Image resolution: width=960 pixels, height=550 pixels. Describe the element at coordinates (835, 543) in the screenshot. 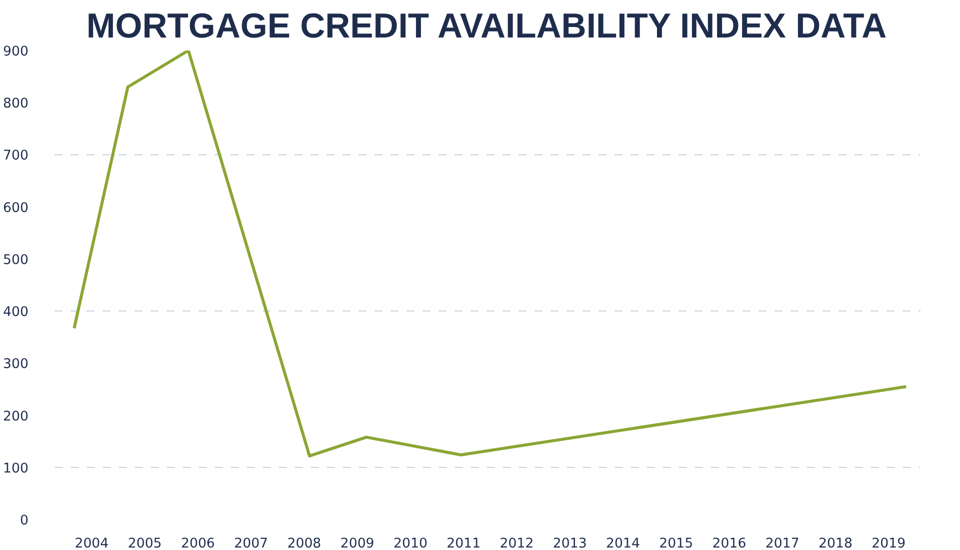

I see `x-tick-label: 2018` at that location.